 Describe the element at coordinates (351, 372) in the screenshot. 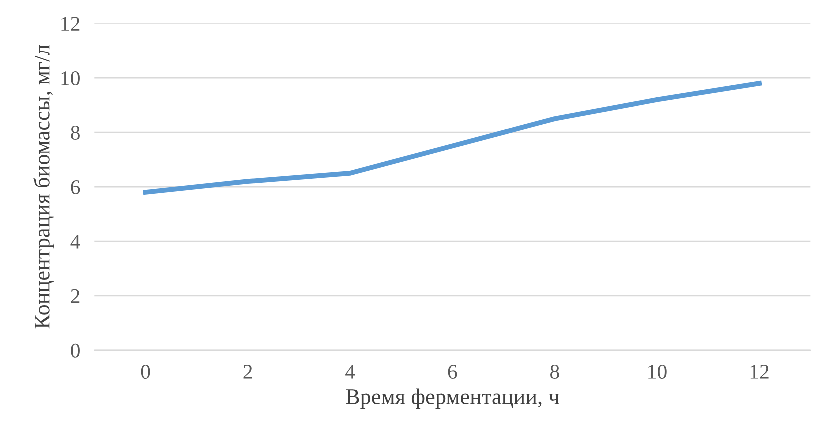

I see `x-tick-label: 4` at that location.